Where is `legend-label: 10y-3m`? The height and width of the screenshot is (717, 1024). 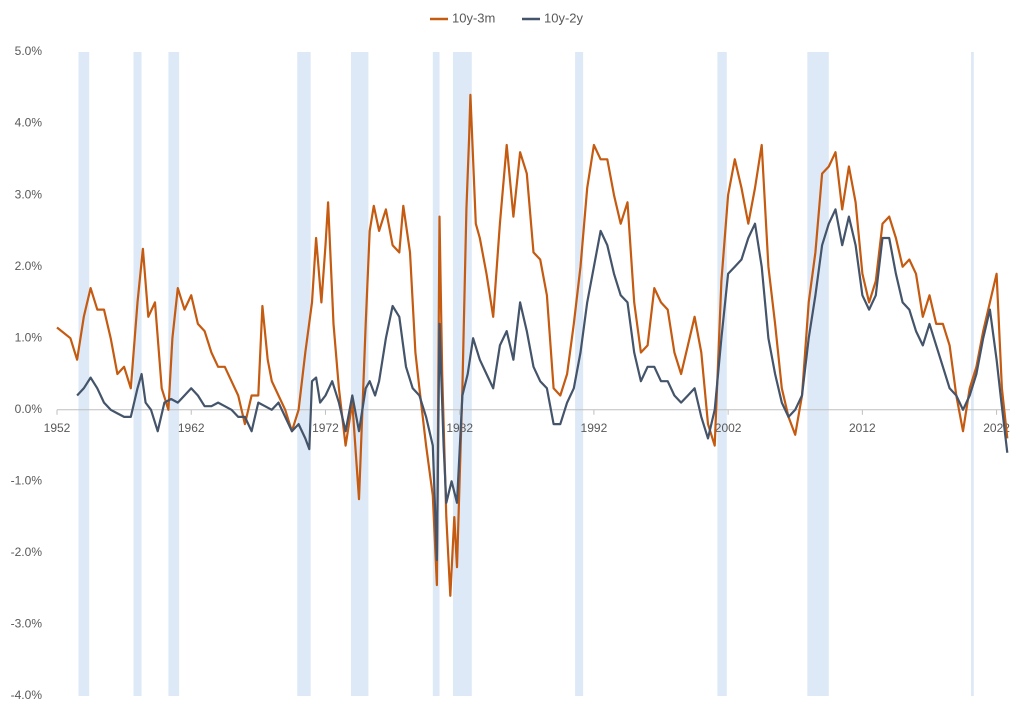
legend-label: 10y-3m is located at coordinates (473, 17).